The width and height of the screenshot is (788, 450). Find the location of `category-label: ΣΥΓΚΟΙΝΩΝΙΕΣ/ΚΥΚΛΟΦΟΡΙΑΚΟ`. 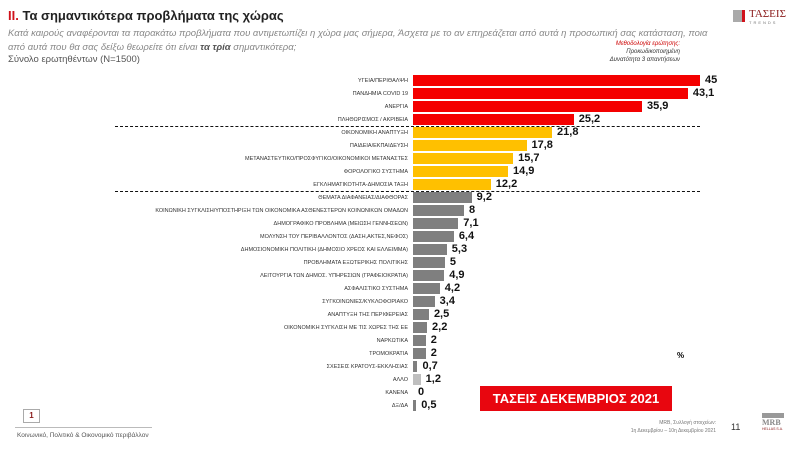

category-label: ΣΥΓΚΟΙΝΩΝΙΕΣ/ΚΥΚΛΟΦΟΡΙΑΚΟ is located at coordinates (365, 302).